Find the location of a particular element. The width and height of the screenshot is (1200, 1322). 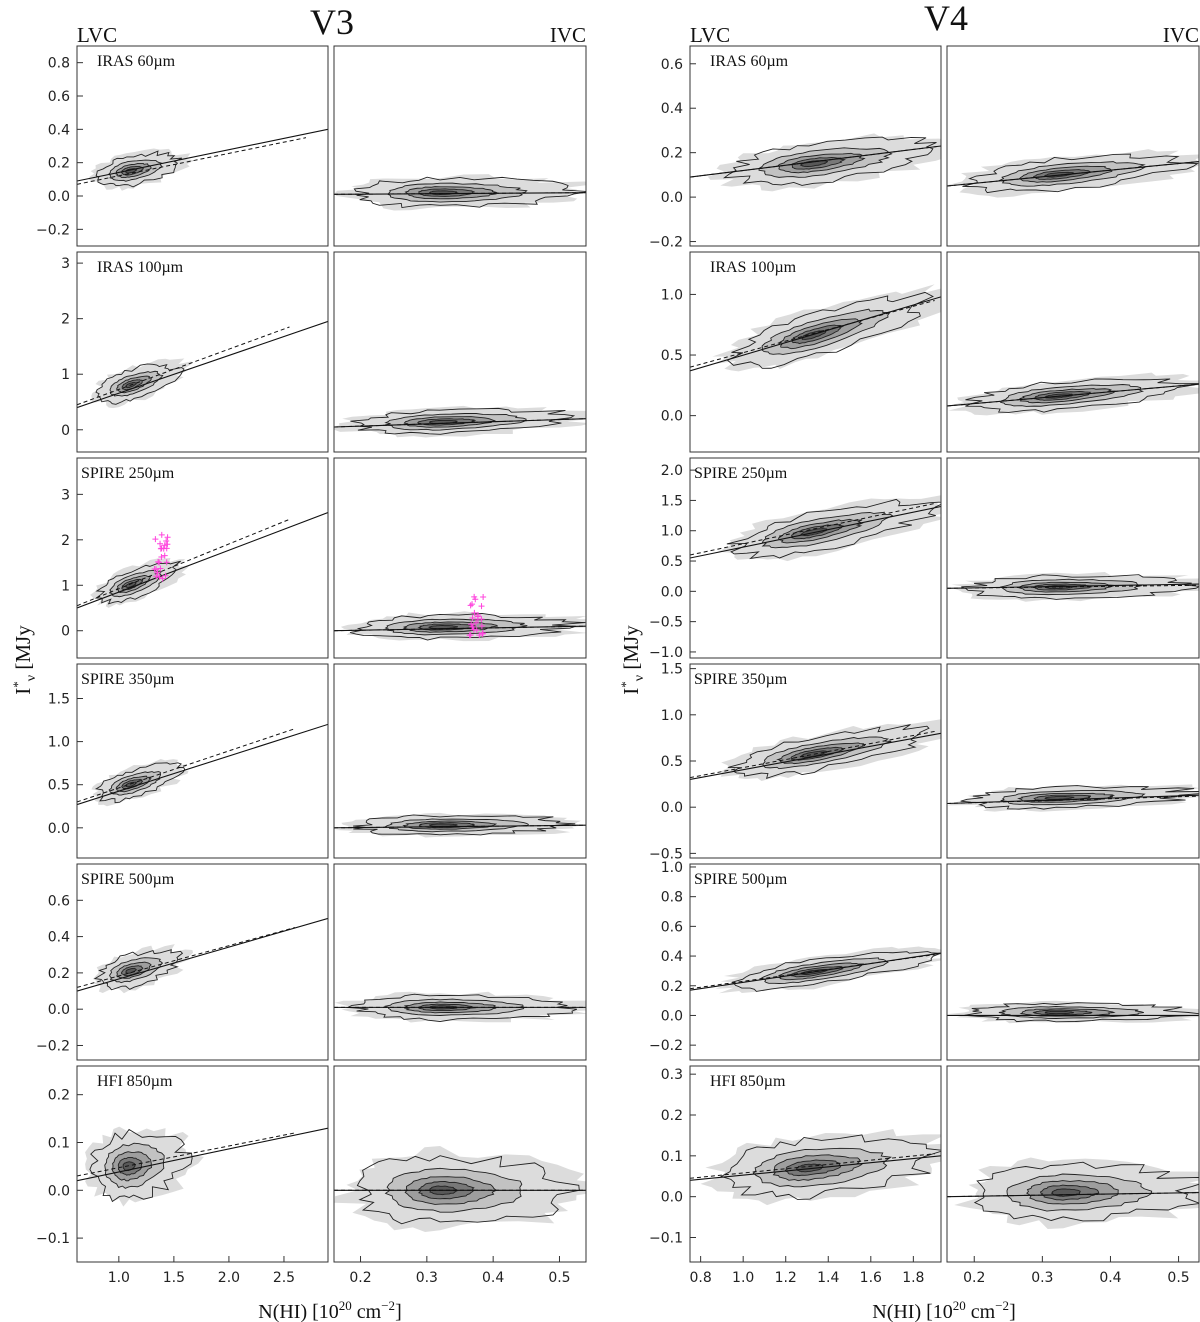

band-label-v4-lvc-3: SPIRE 350µm is located at coordinates (741, 679).